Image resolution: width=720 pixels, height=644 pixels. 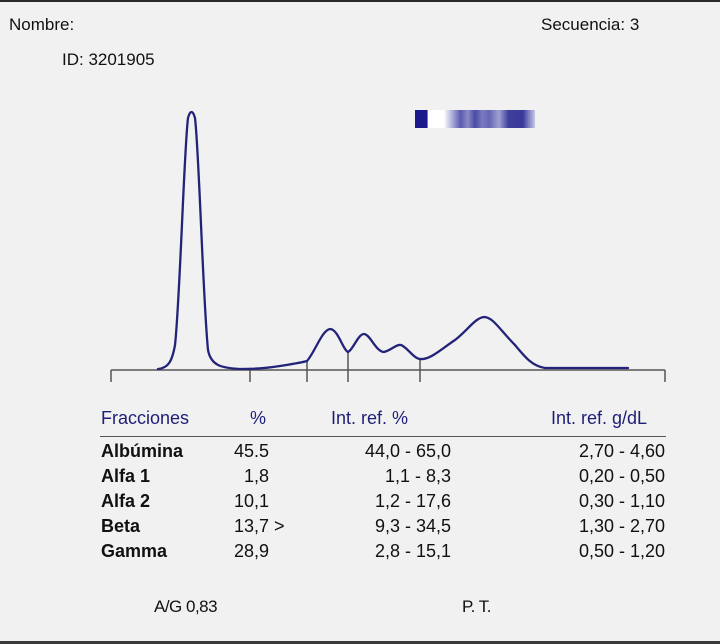 I want to click on fraction-name: Gamma, so click(x=134, y=551).